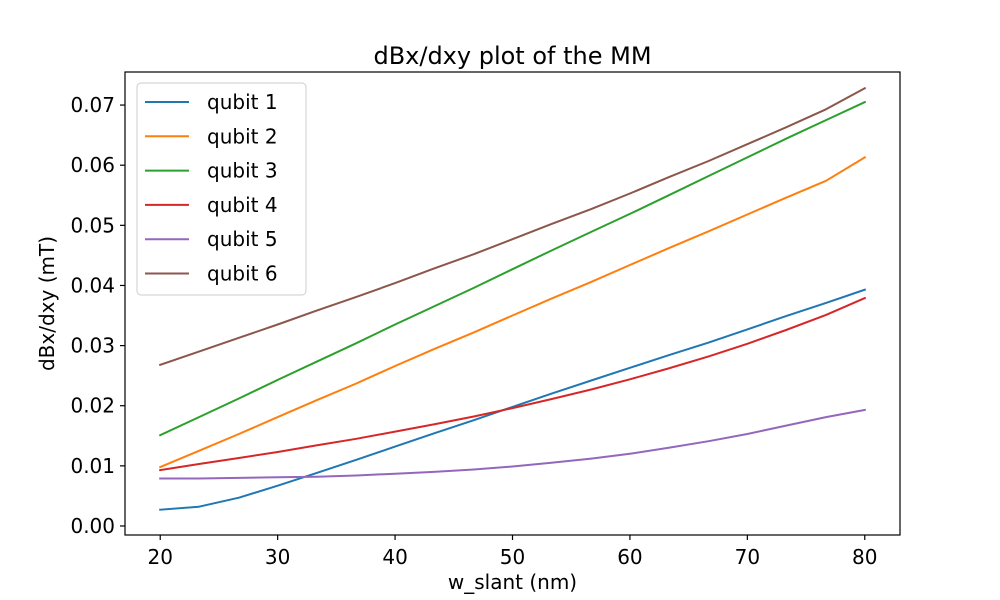 The width and height of the screenshot is (1000, 600). What do you see at coordinates (242, 171) in the screenshot?
I see `legend-label-3: qubit 3` at bounding box center [242, 171].